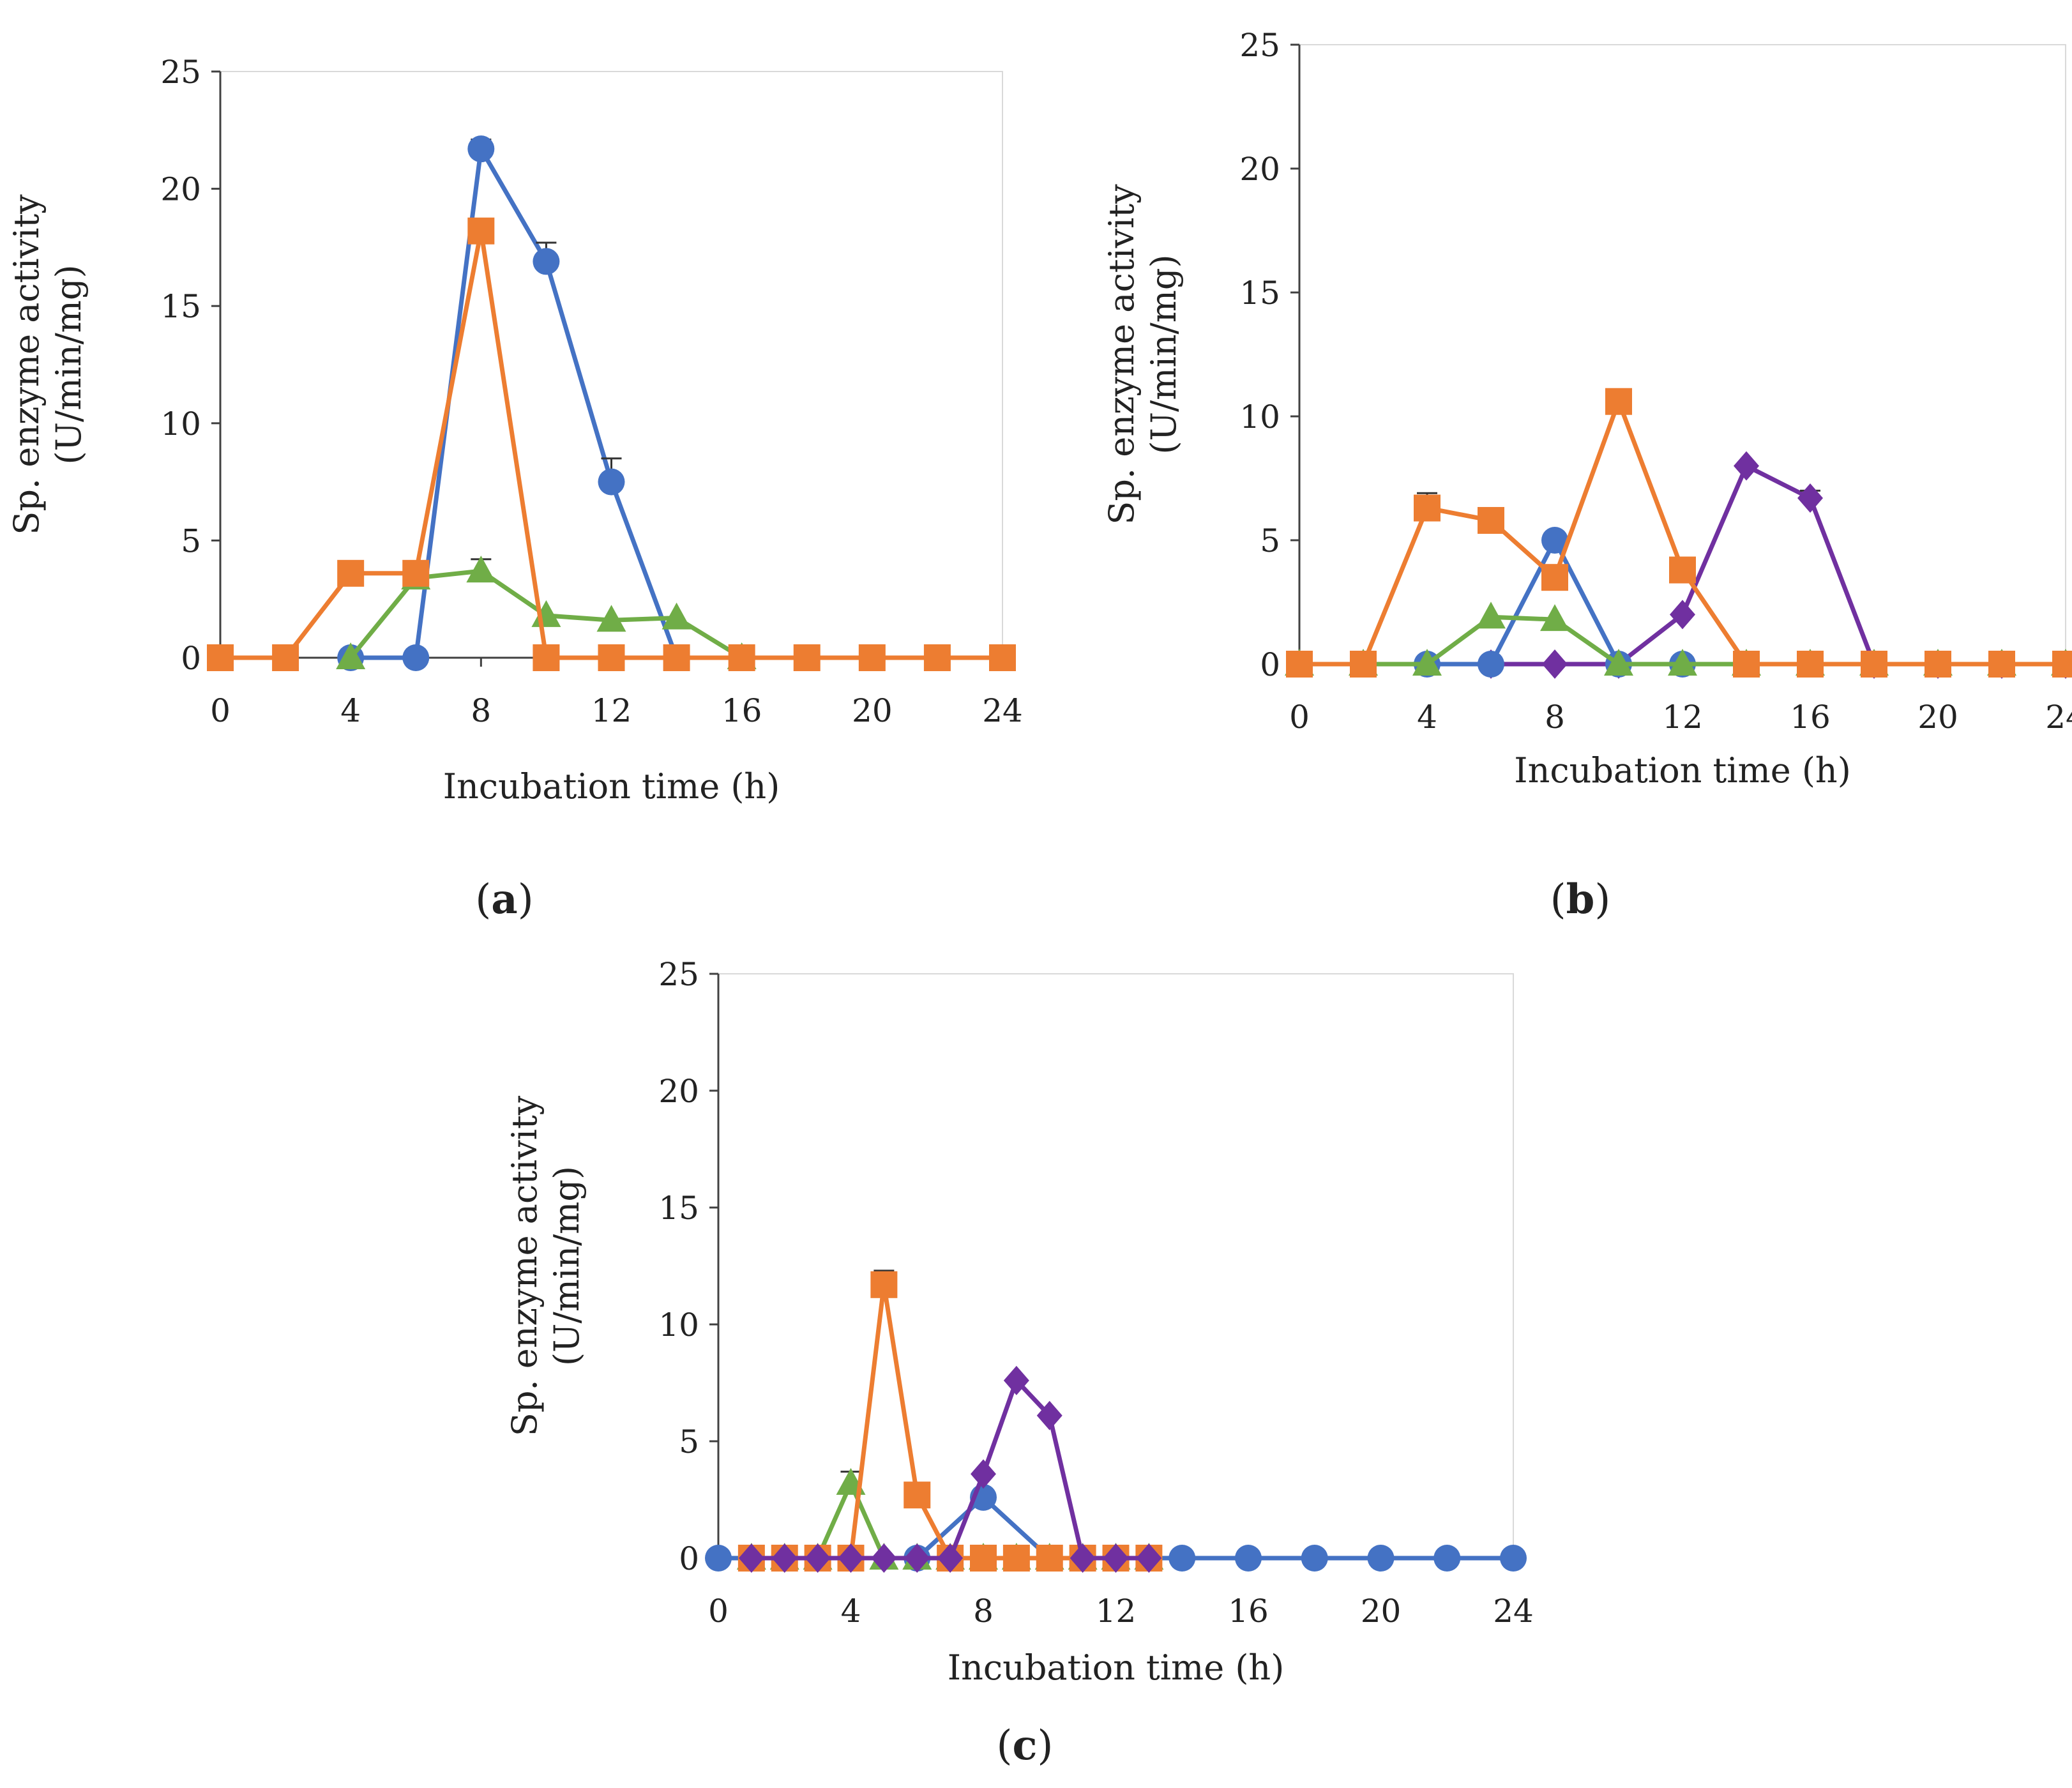 The width and height of the screenshot is (2072, 1788). Describe the element at coordinates (1116, 1266) in the screenshot. I see `plot-area` at that location.